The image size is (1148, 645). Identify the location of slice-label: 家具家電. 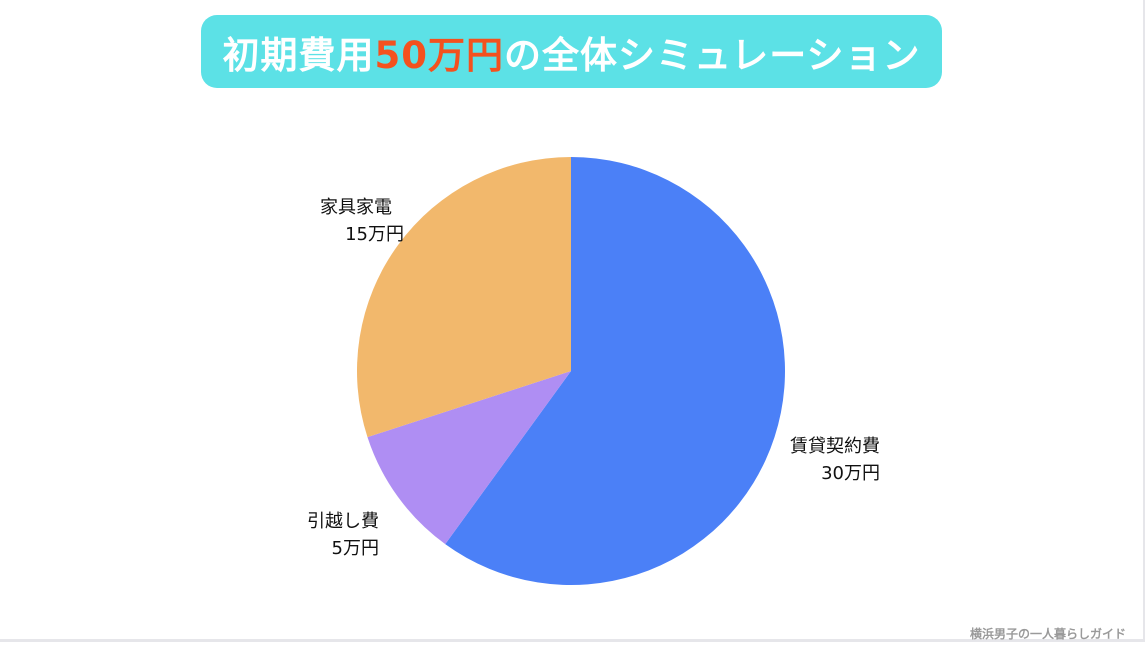
(356, 207).